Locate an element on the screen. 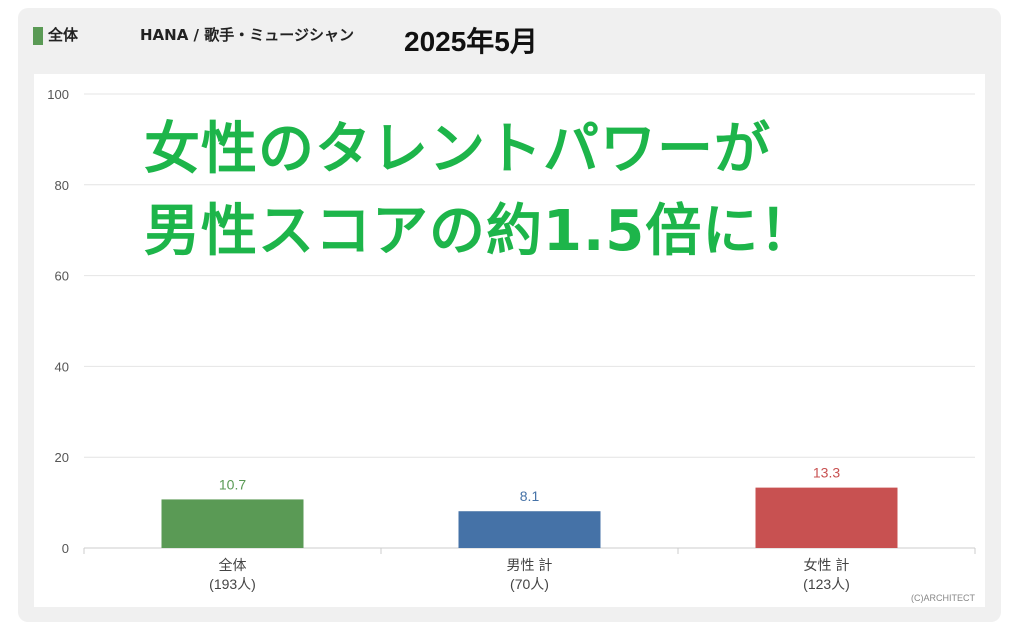 The height and width of the screenshot is (631, 1024). segment-label: 全体 is located at coordinates (63, 35).